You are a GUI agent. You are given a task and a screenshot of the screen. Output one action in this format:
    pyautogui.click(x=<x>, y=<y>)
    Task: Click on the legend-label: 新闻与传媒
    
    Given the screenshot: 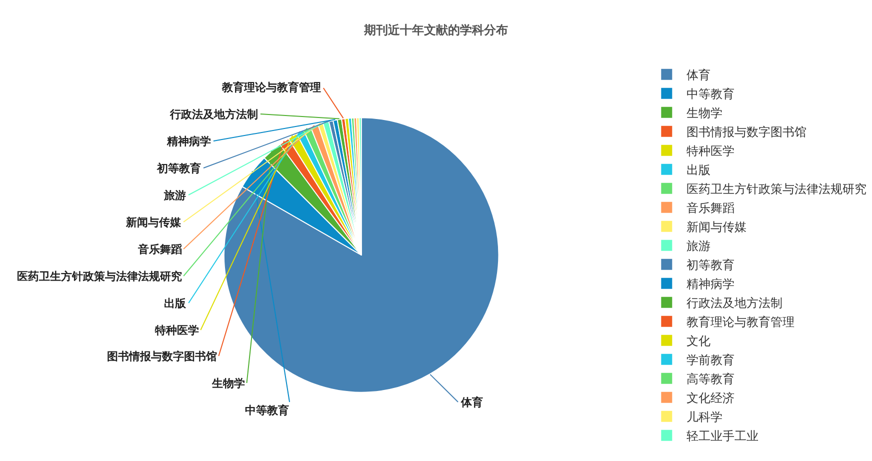 What is the action you would take?
    pyautogui.click(x=716, y=227)
    